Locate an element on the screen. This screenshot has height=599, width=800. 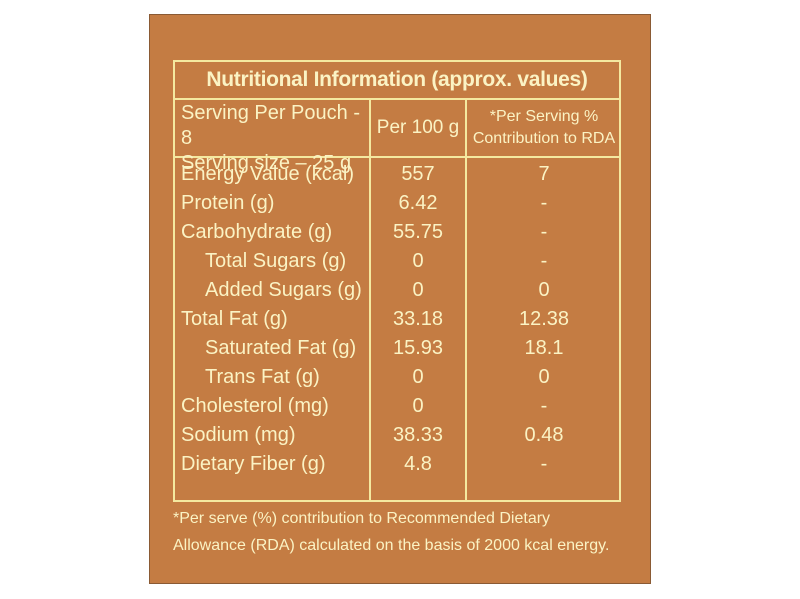
nutrient-name: Energy Value (kcal) is located at coordinates (268, 174).